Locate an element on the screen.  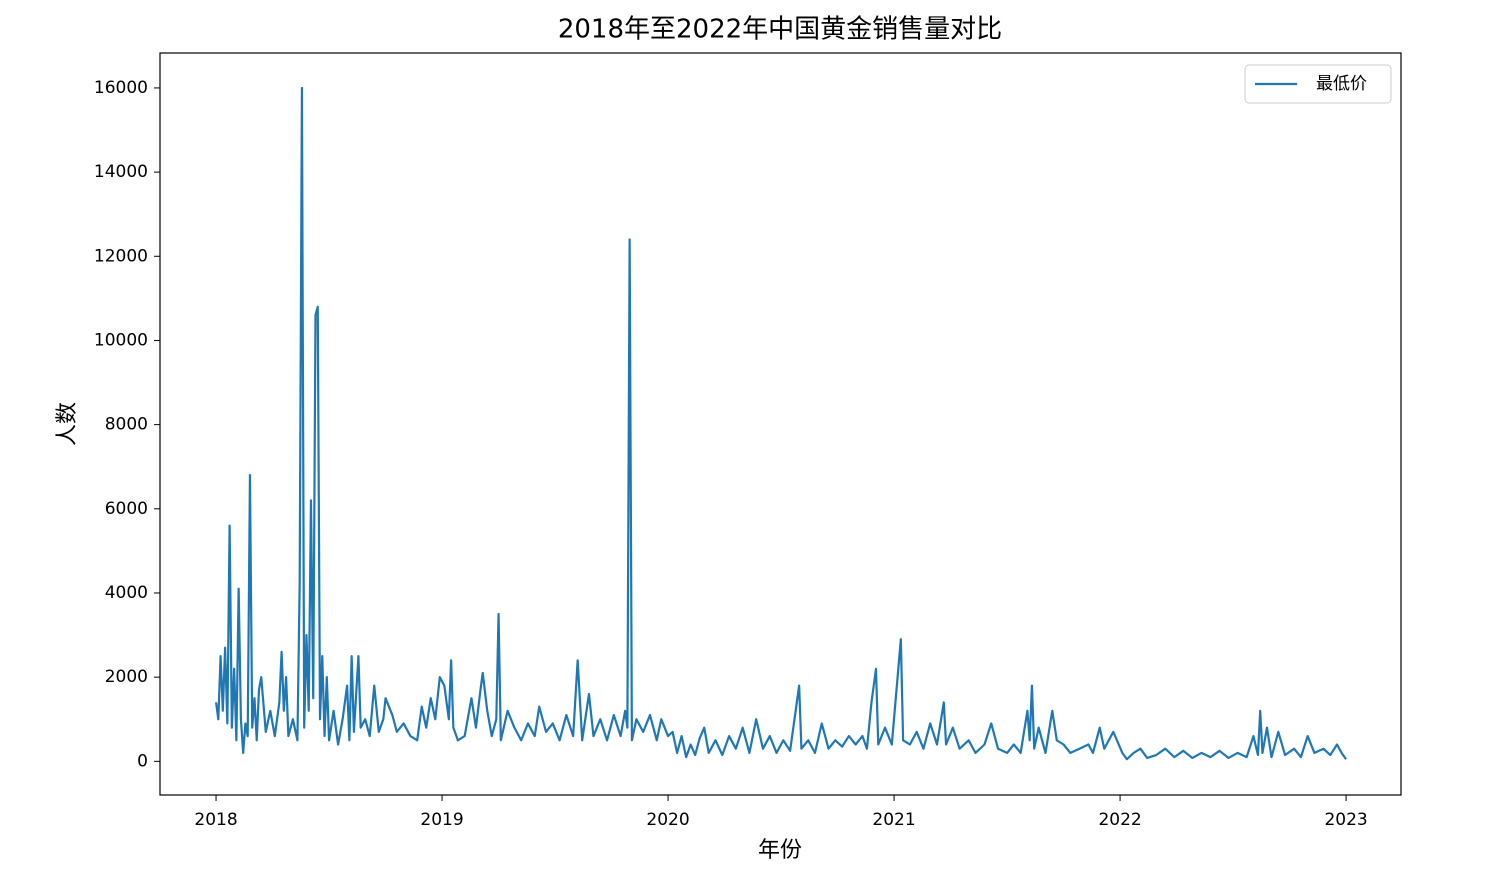
y-tick-label: 12000 is located at coordinates (121, 256).